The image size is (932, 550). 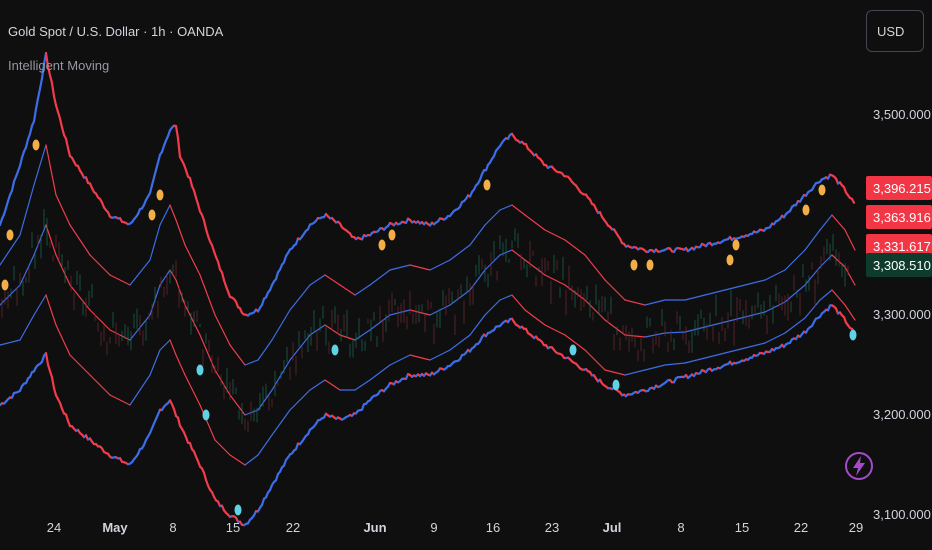 What do you see at coordinates (902, 514) in the screenshot?
I see `price-tick-label: 3,100.000` at bounding box center [902, 514].